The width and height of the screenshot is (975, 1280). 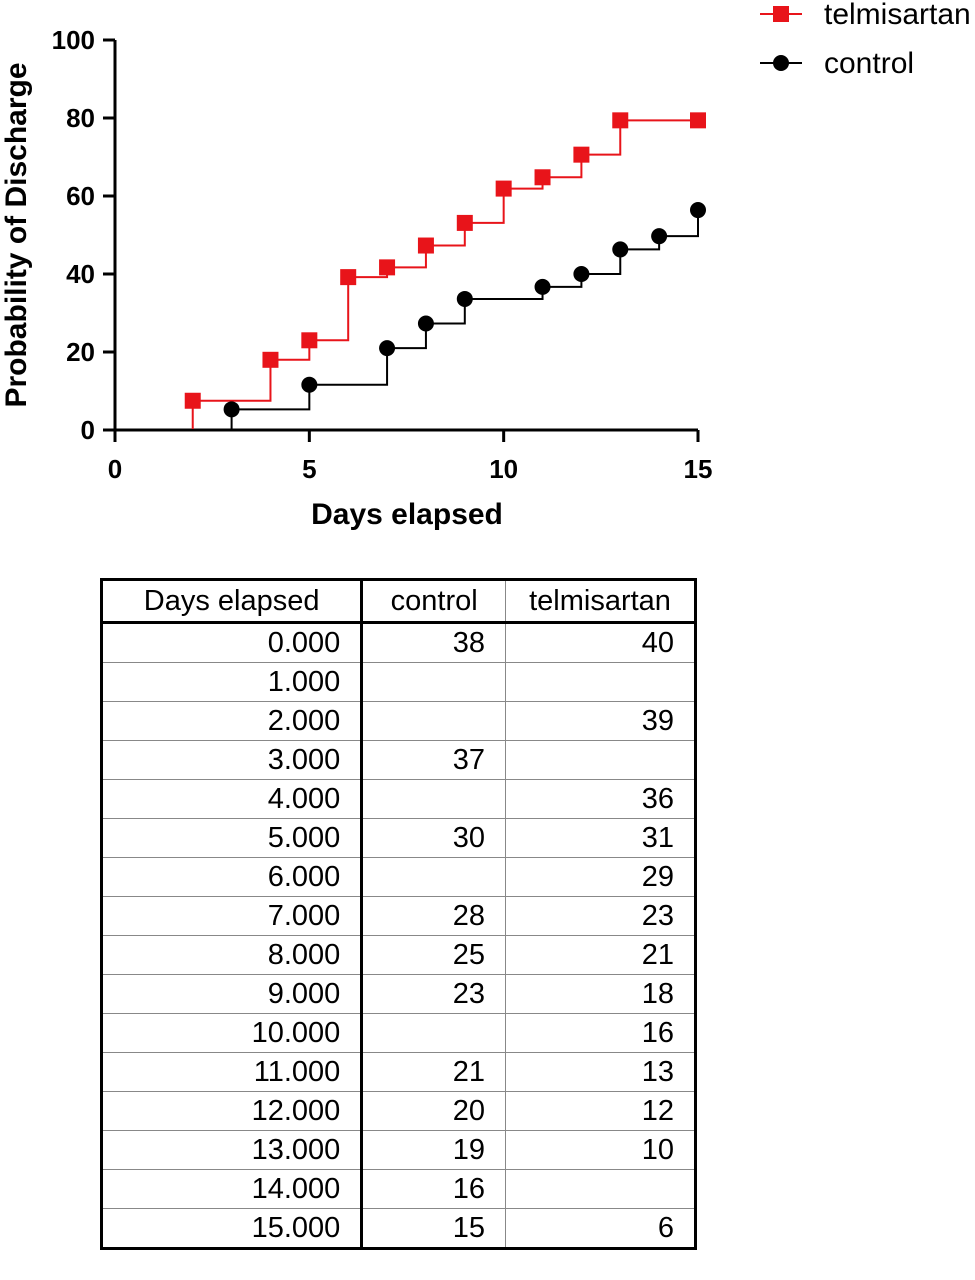 What do you see at coordinates (232, 955) in the screenshot?
I see `cell-days: 8.000` at bounding box center [232, 955].